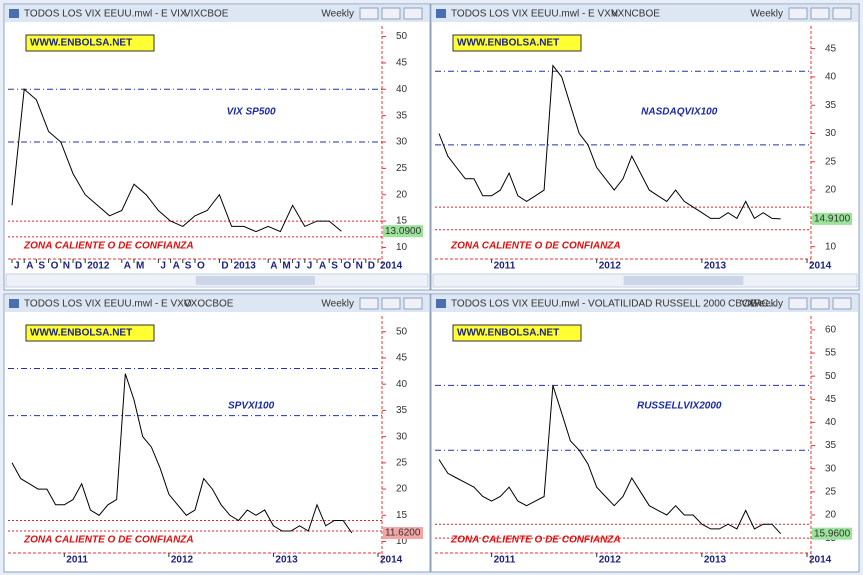 This screenshot has height=575, width=863. What do you see at coordinates (635, 14) in the screenshot?
I see `symbol: VXNCBOE` at bounding box center [635, 14].